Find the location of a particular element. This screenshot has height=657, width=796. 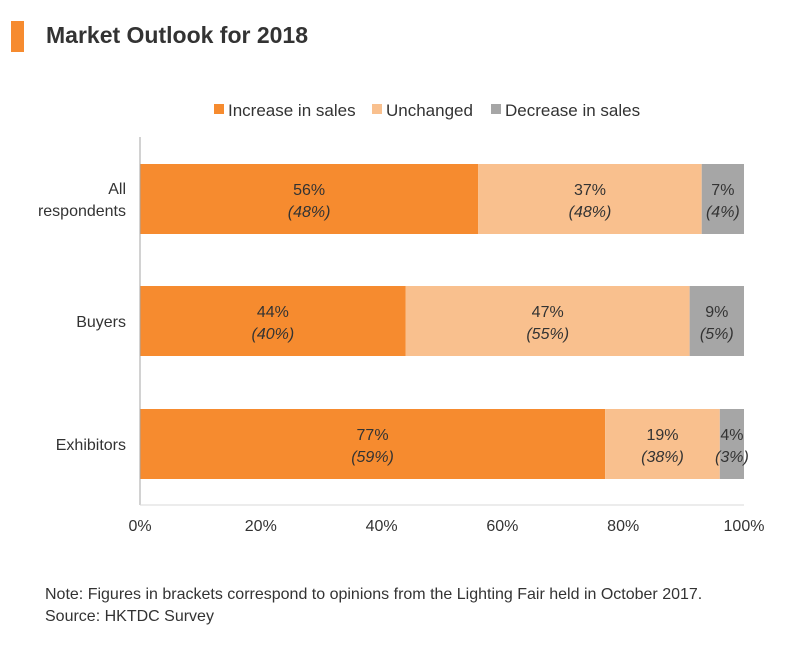

data-label: 47% is located at coordinates (548, 312).